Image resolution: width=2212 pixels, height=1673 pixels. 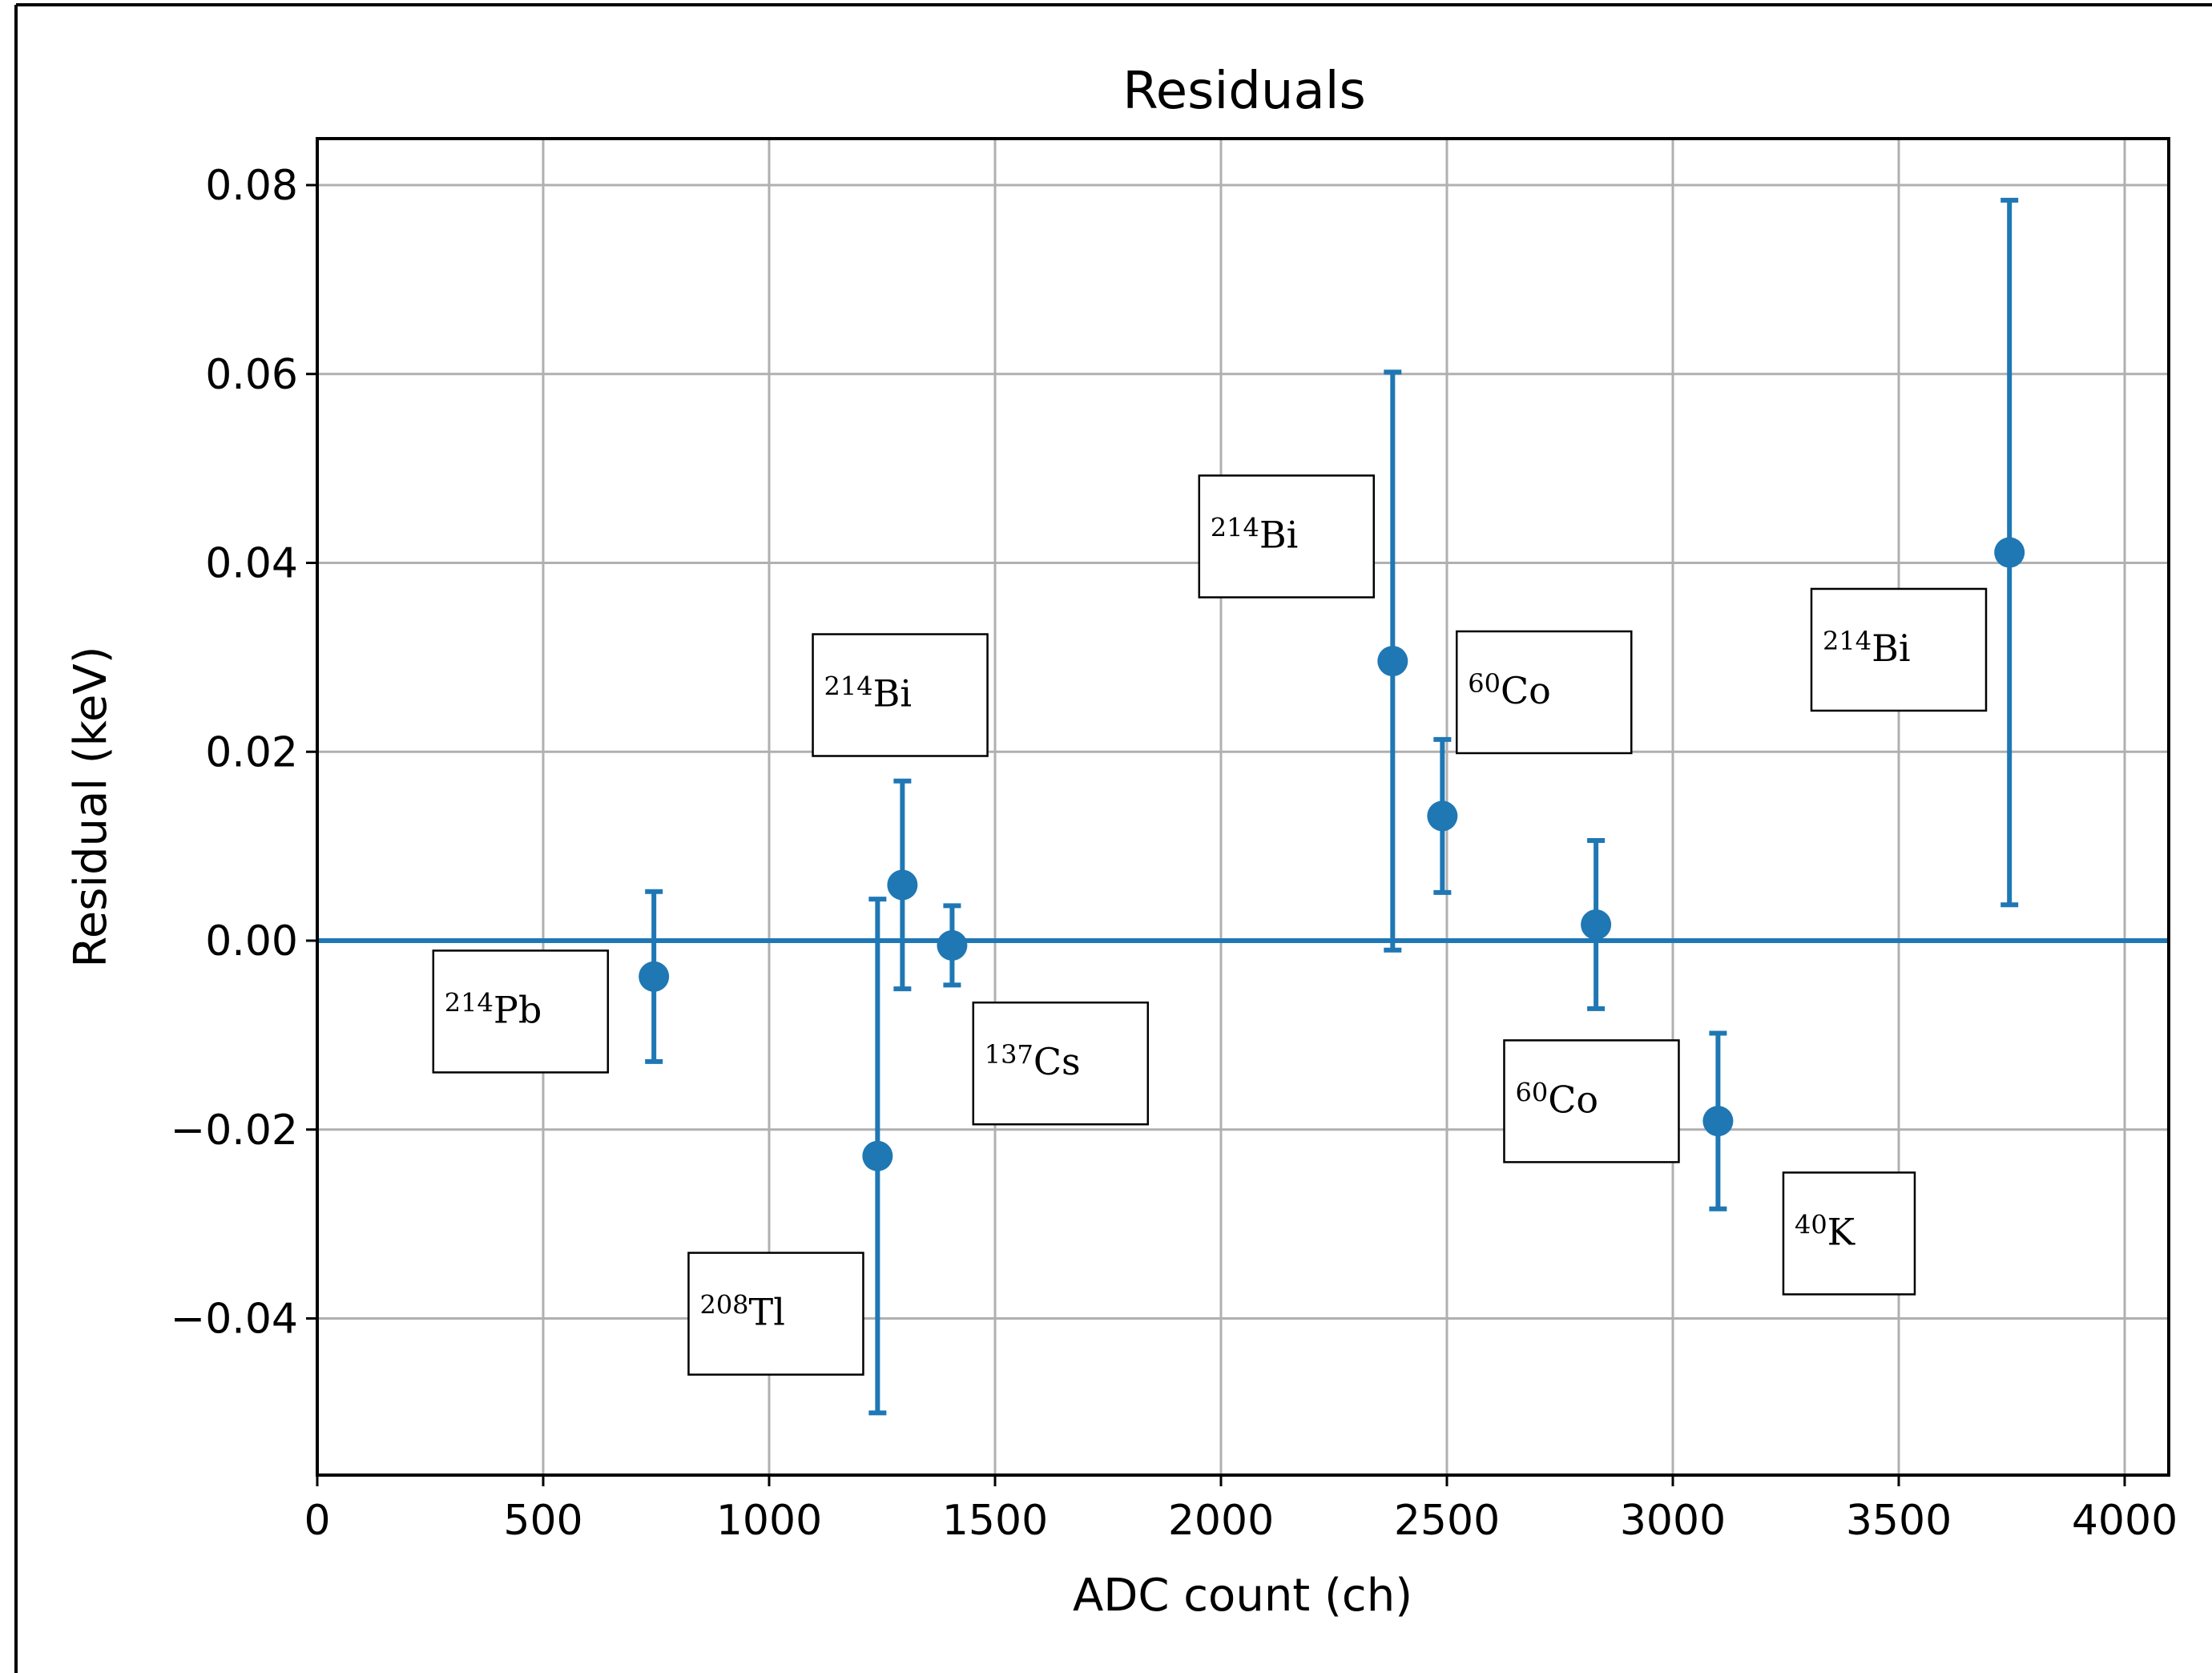 I want to click on annotation-element: Tl, so click(x=767, y=1313).